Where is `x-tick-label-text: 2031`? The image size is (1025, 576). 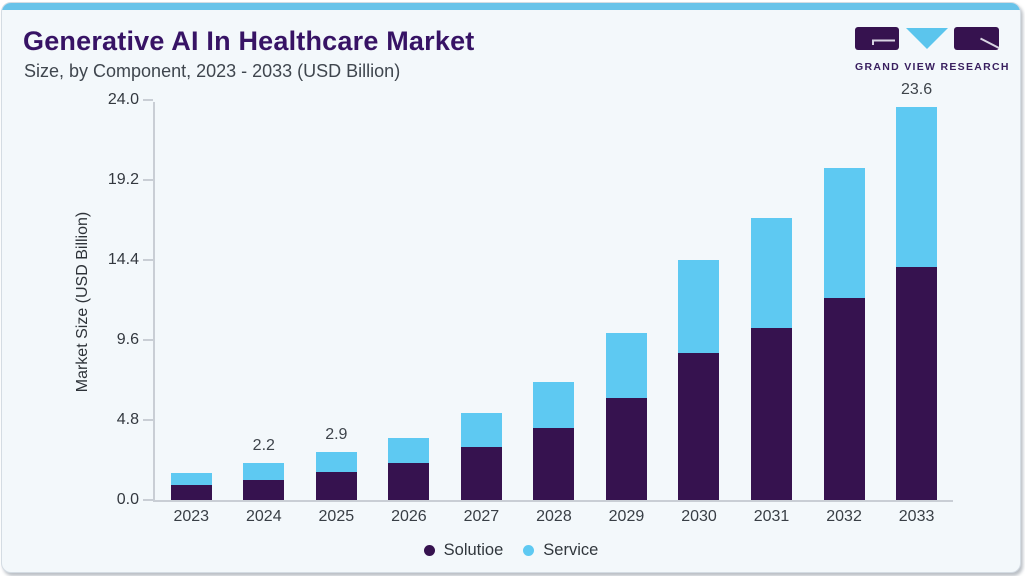 x-tick-label-text: 2031 is located at coordinates (771, 516).